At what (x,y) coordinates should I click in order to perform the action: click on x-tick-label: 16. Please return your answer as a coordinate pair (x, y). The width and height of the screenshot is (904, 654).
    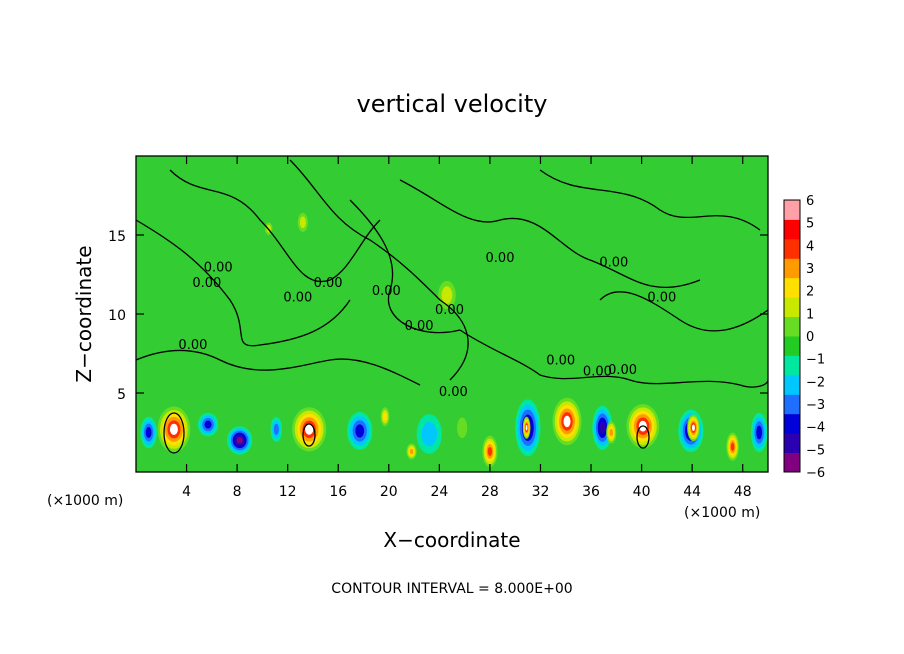
    Looking at the image, I should click on (338, 492).